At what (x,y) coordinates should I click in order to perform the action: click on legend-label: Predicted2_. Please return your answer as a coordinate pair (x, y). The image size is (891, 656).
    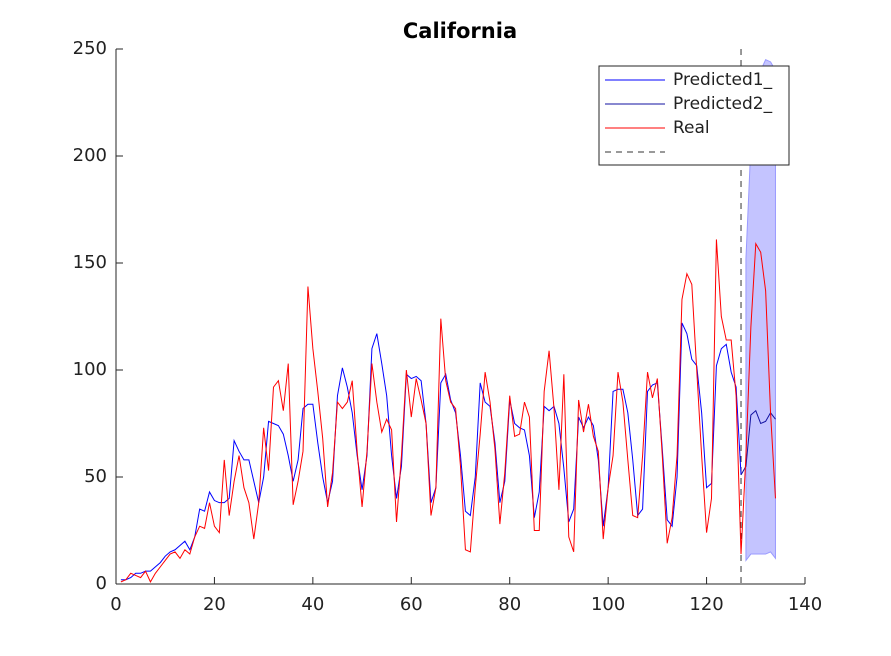
    Looking at the image, I should click on (723, 104).